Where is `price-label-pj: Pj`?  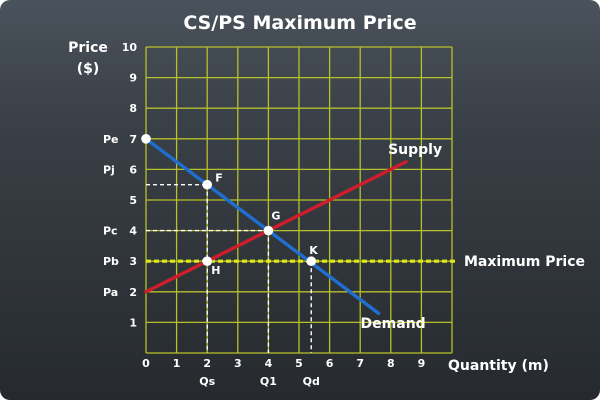 price-label-pj: Pj is located at coordinates (109, 169).